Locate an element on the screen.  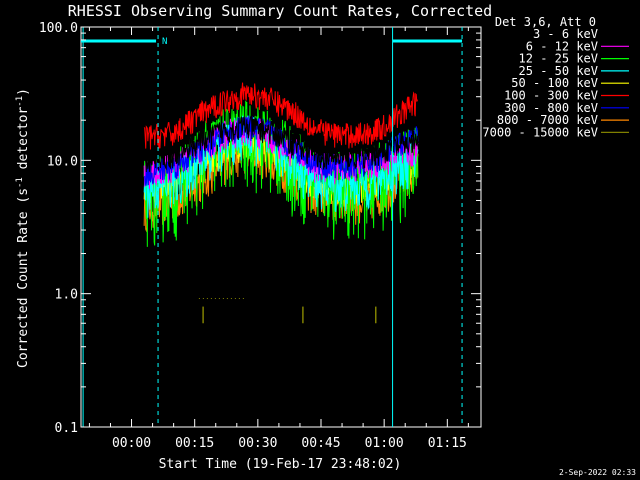
x-tick-label-2: 00:30 is located at coordinates (257, 443).